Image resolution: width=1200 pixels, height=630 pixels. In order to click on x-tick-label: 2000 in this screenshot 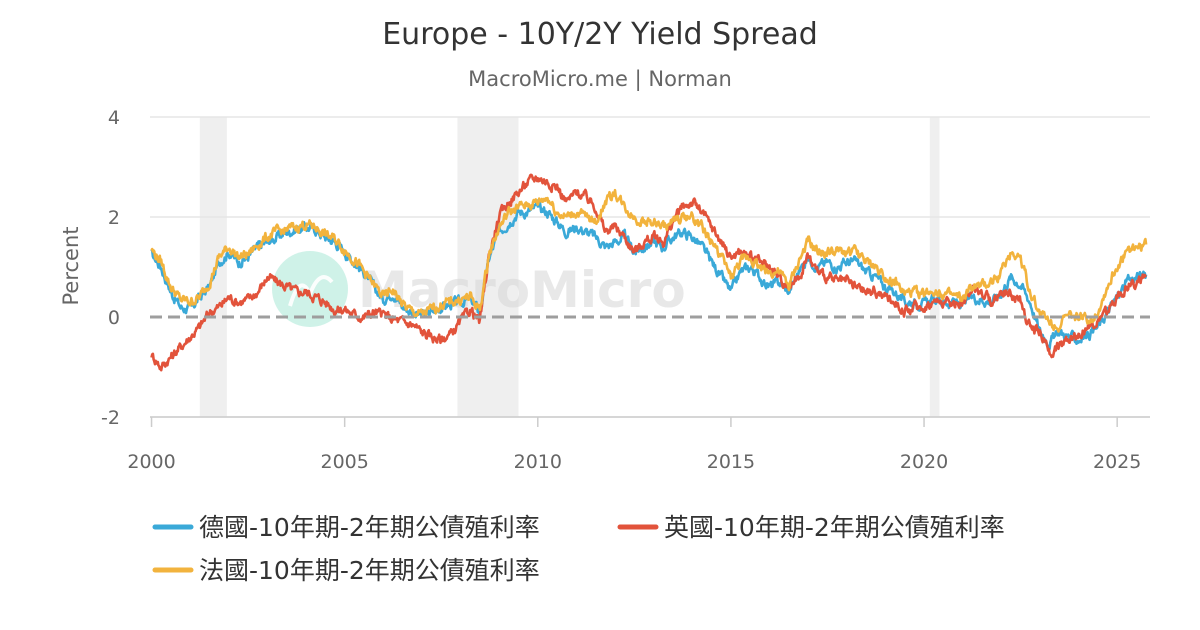, I will do `click(151, 462)`.